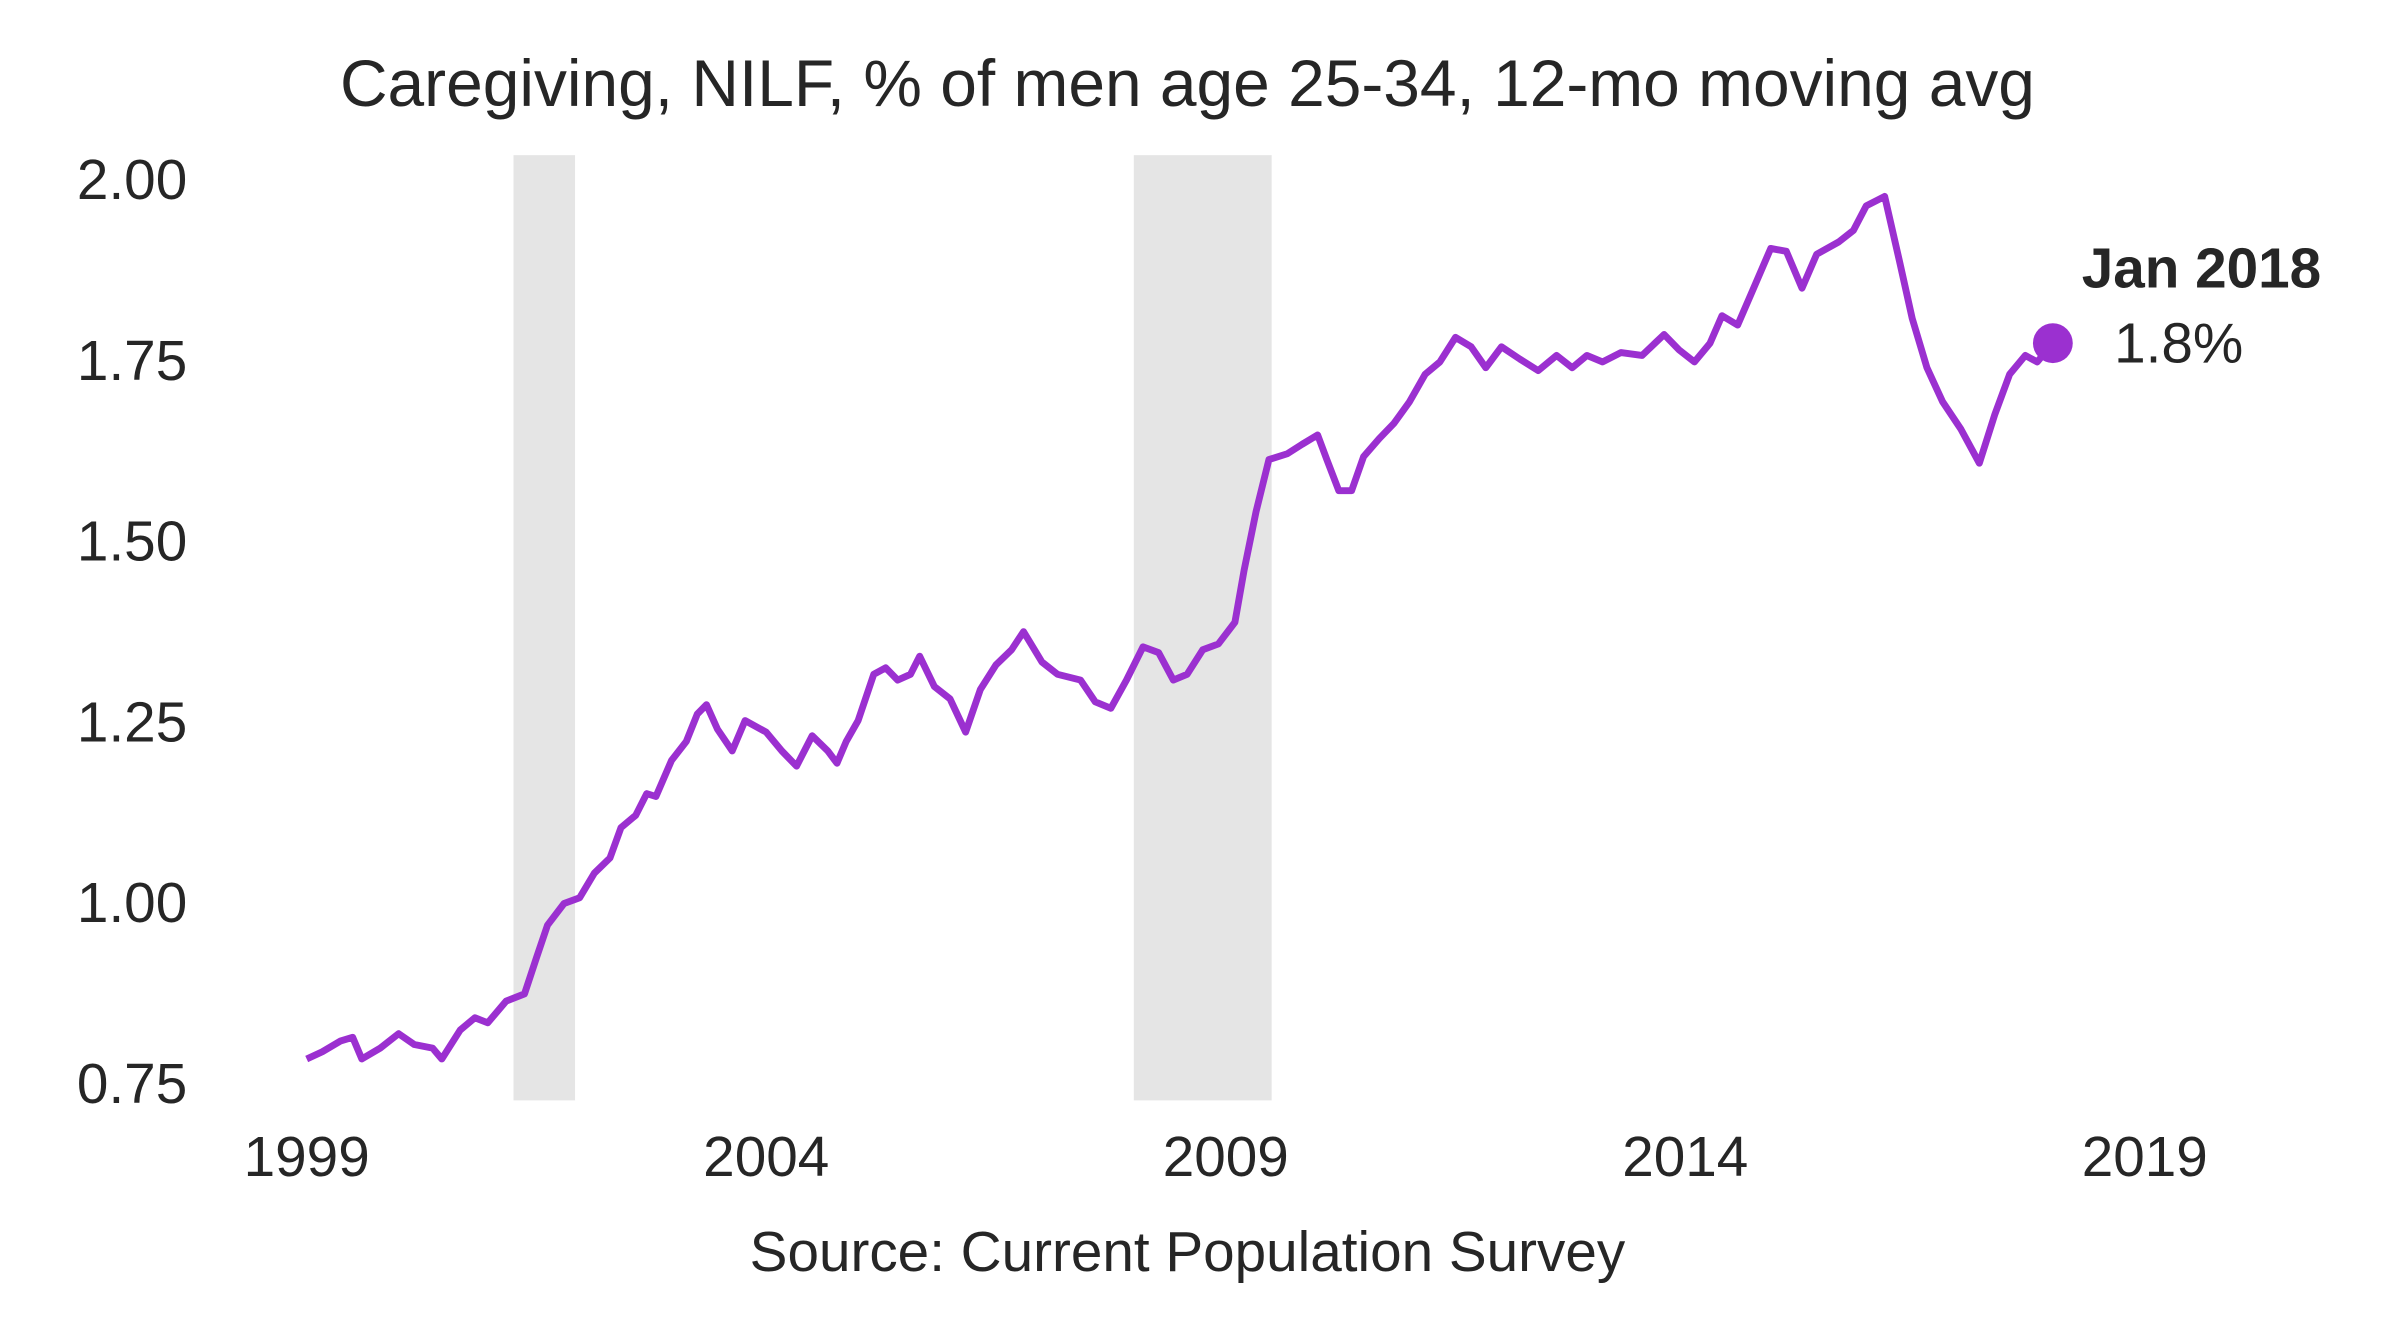 This screenshot has height=1333, width=2381. I want to click on y-tick-label: 1.75, so click(132, 361).